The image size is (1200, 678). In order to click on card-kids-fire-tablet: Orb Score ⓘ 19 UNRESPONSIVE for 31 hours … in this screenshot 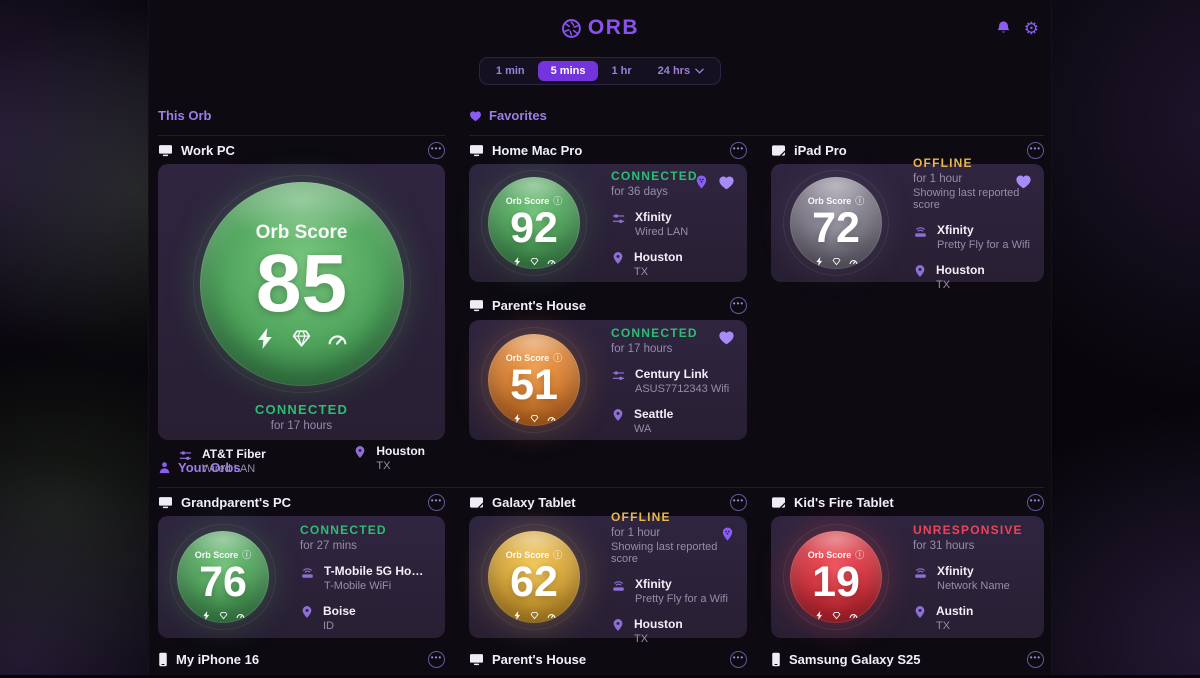, I will do `click(907, 577)`.